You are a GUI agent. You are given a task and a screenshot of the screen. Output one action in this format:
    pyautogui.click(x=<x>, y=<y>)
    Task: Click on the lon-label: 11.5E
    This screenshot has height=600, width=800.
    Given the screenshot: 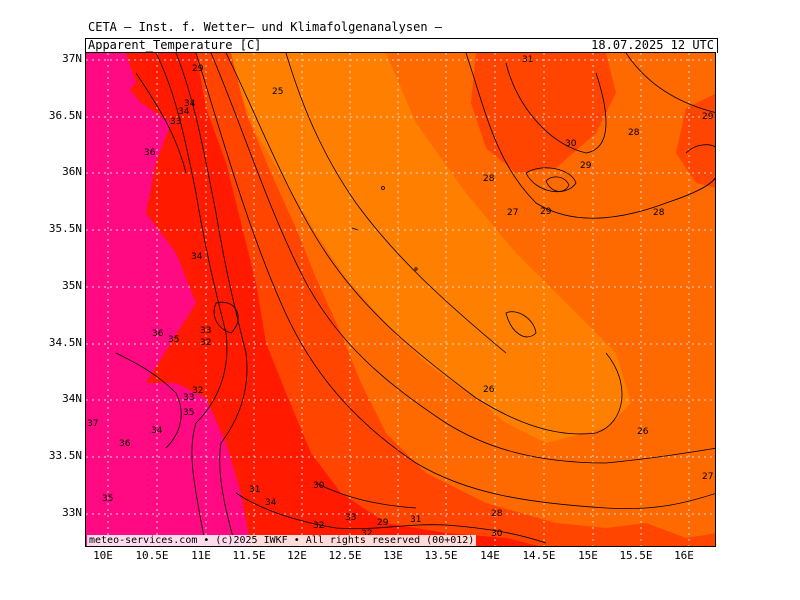 What is the action you would take?
    pyautogui.click(x=249, y=555)
    